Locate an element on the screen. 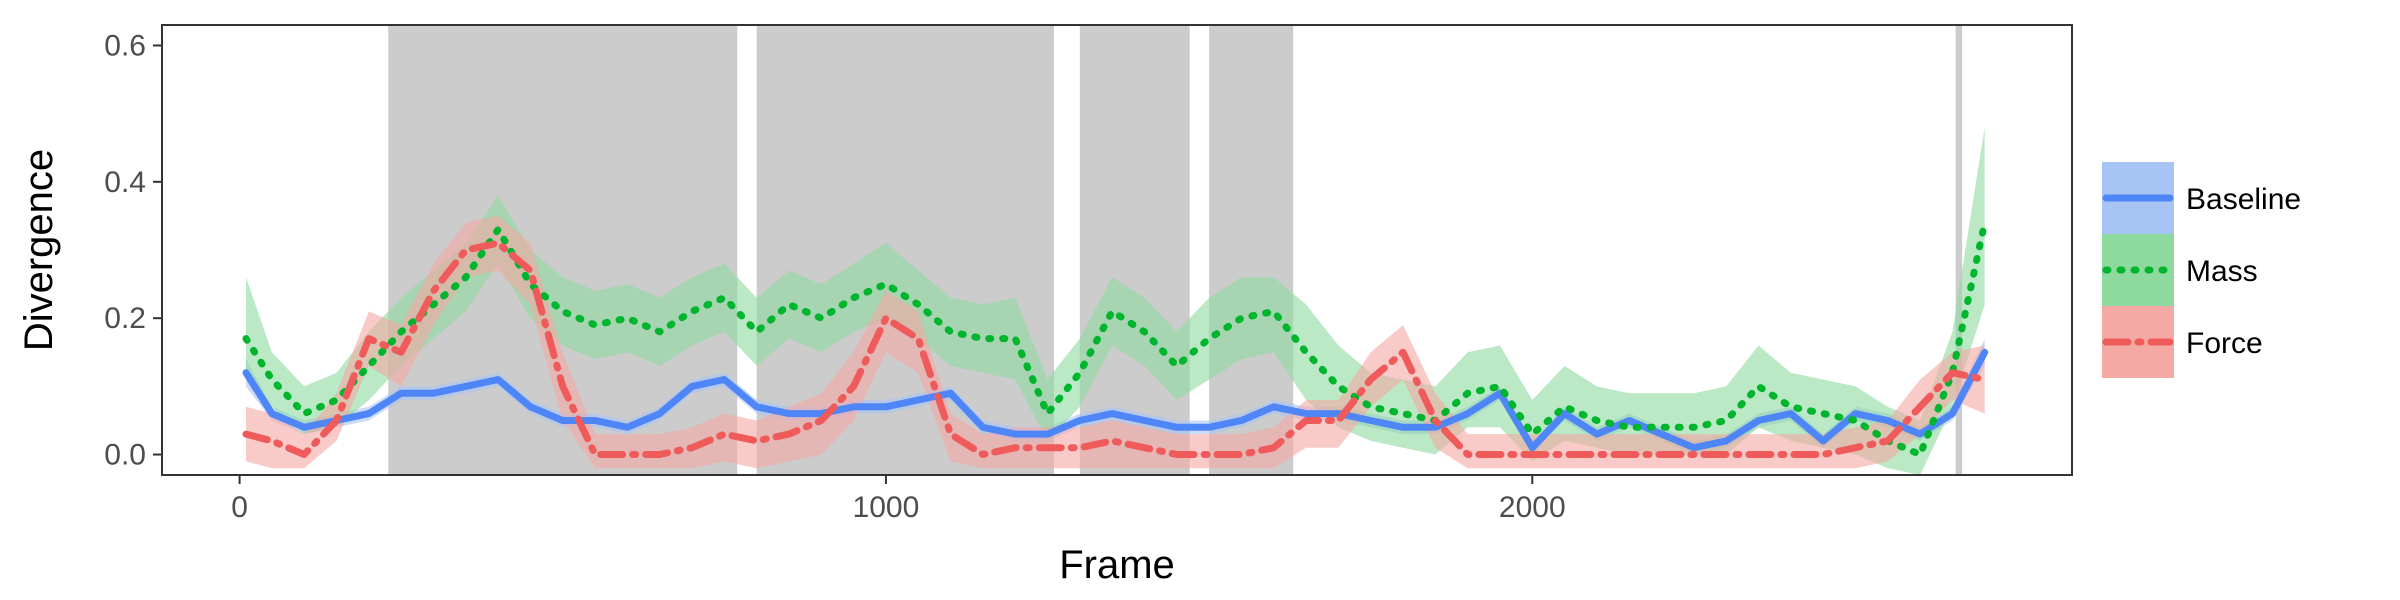  legend-item-baseline: Baseline is located at coordinates (2201, 198).